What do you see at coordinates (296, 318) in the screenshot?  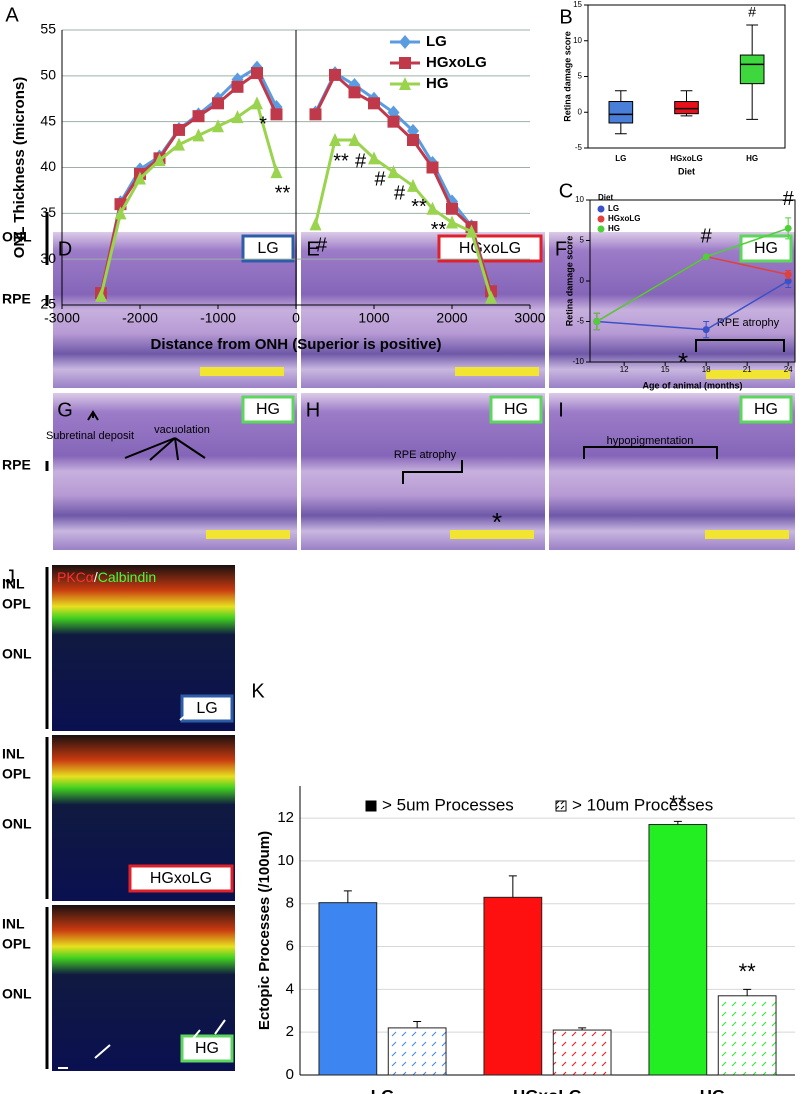 I see `x-tick-label: 0` at bounding box center [296, 318].